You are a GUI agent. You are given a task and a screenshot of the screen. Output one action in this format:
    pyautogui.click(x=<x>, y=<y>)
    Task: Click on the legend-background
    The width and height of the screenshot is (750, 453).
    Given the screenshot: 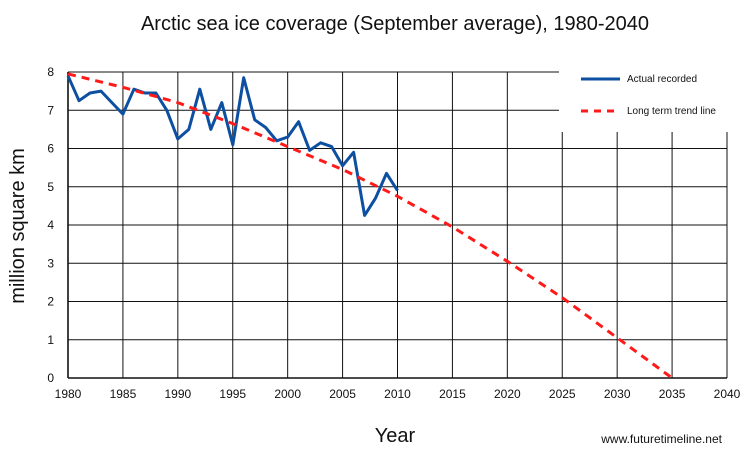 What is the action you would take?
    pyautogui.click(x=644, y=97)
    